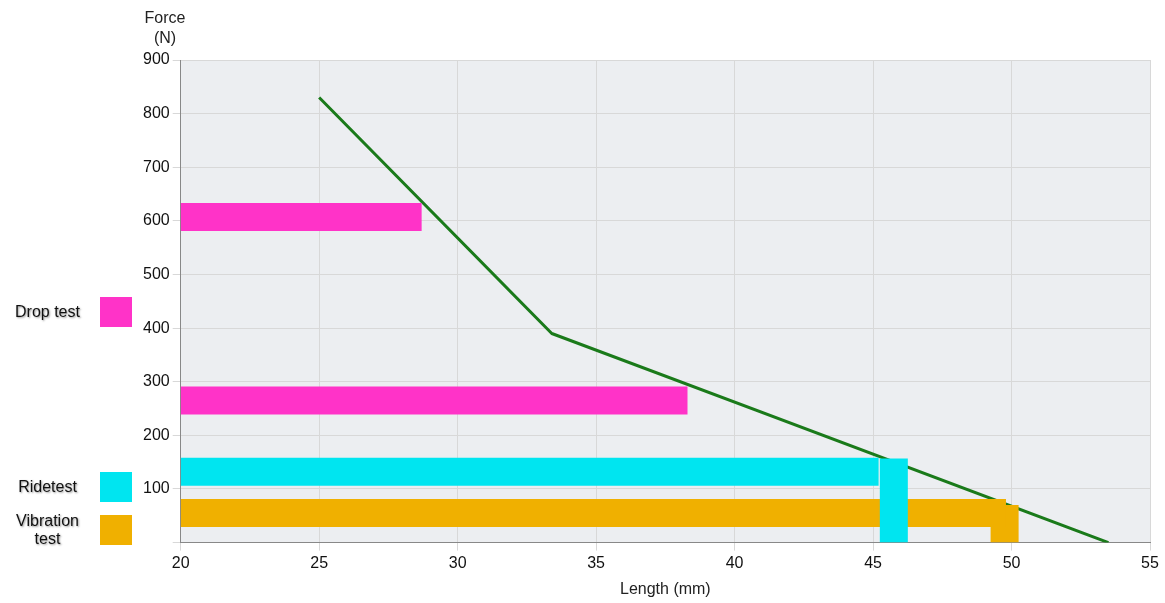 This screenshot has height=603, width=1165. What do you see at coordinates (156, 381) in the screenshot?
I see `y-tick-label: 300` at bounding box center [156, 381].